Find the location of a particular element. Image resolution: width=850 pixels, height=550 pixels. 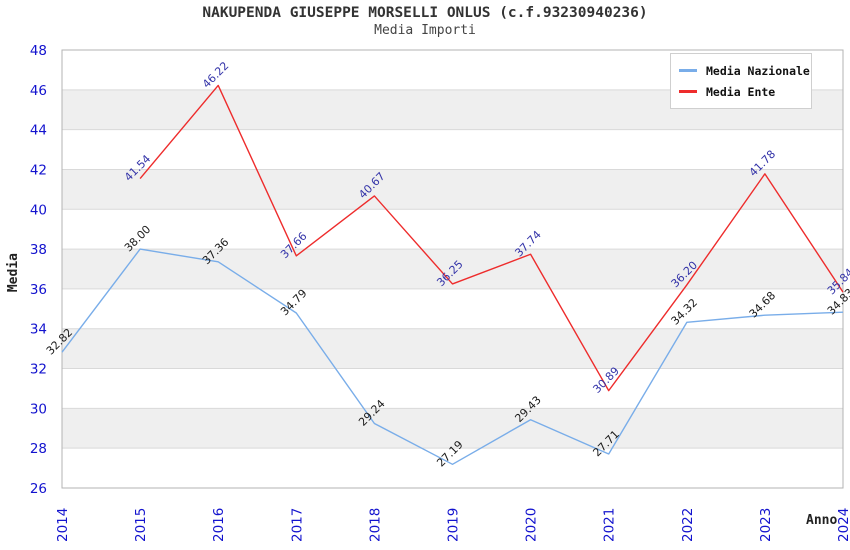

legend: Media Nazionale Media Ente is located at coordinates (741, 81).